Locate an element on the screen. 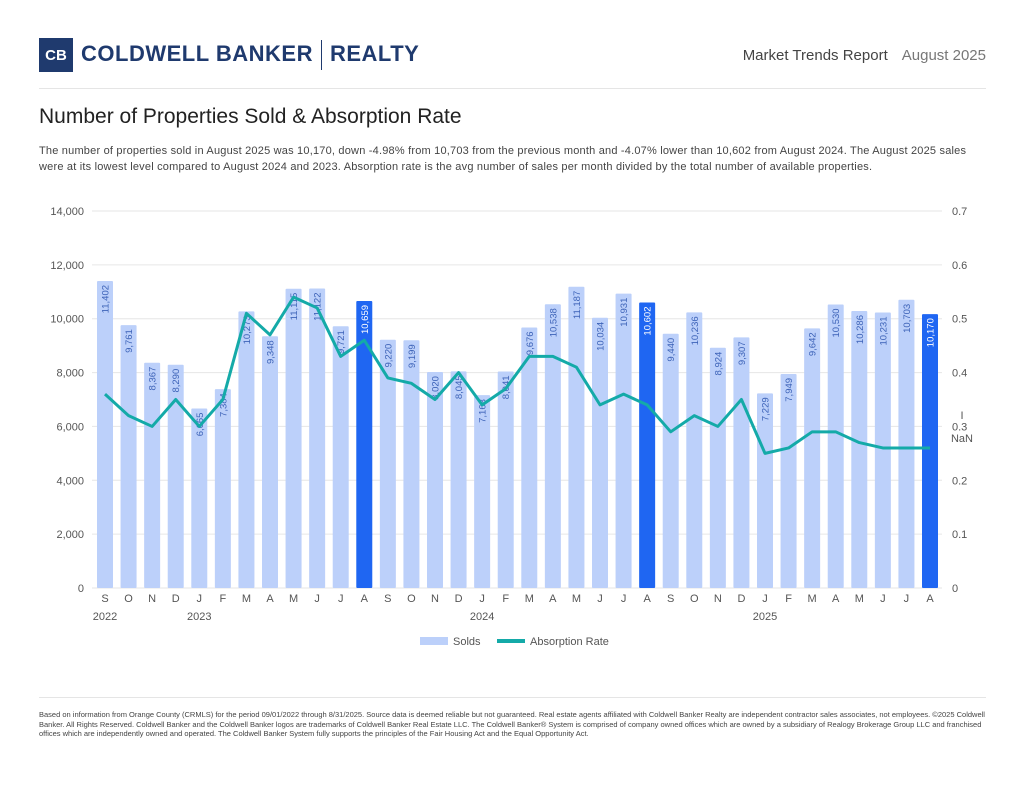 The height and width of the screenshot is (791, 1024). x-year-label: 2023 is located at coordinates (199, 617).